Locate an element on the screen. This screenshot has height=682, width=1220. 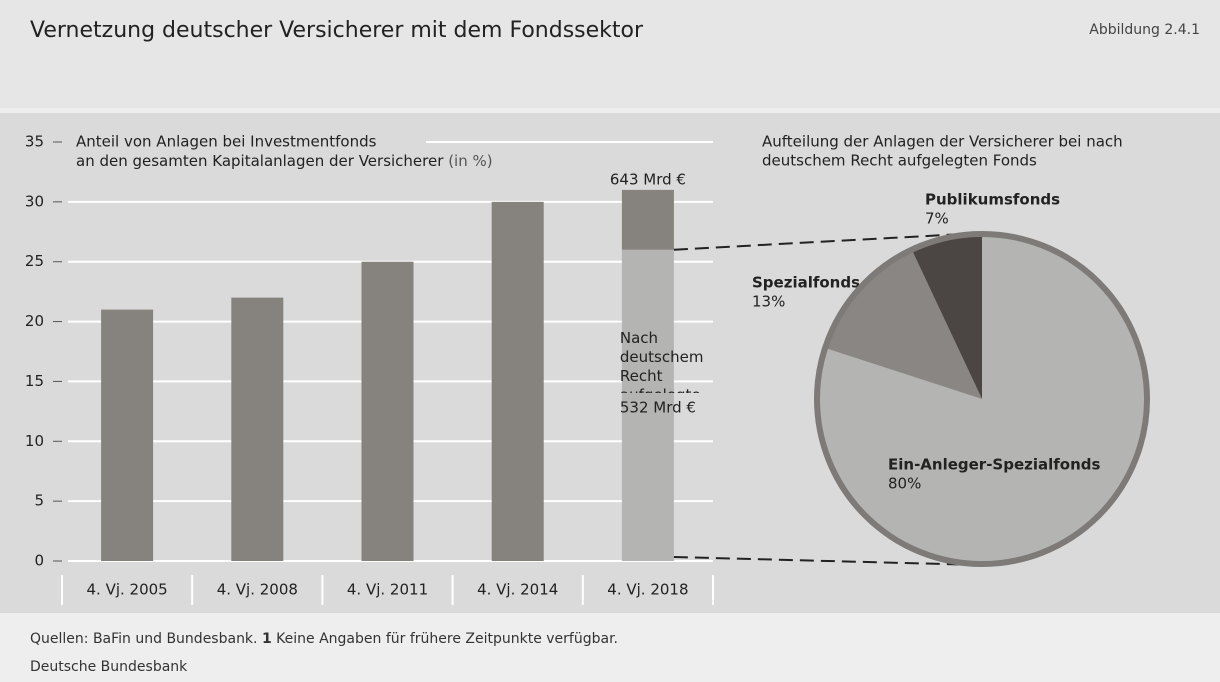
annotation: 643 Mrd € is located at coordinates (648, 180).